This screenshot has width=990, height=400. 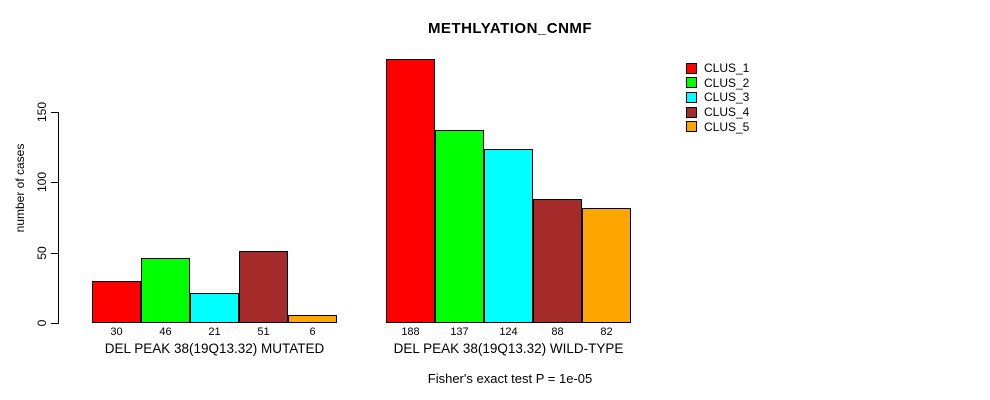 What do you see at coordinates (312, 332) in the screenshot?
I see `bar-value-label: 6` at bounding box center [312, 332].